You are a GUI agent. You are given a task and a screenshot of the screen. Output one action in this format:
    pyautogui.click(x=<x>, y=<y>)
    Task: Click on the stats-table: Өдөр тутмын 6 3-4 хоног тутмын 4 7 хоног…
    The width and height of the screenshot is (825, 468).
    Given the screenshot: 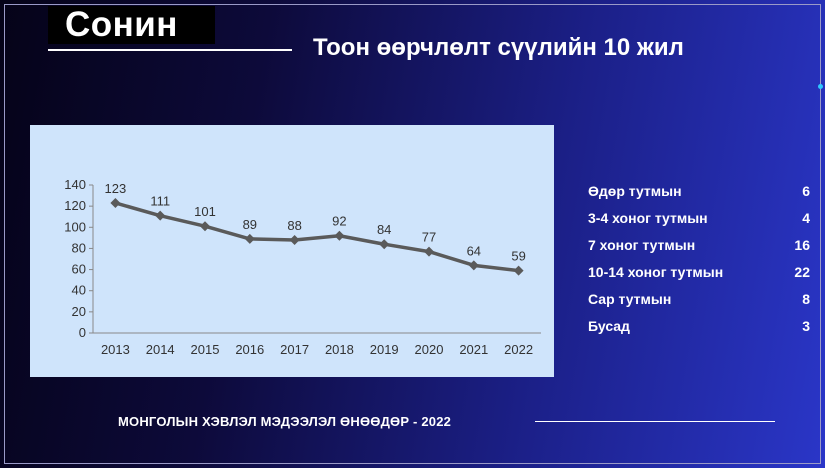 What is the action you would take?
    pyautogui.click(x=699, y=262)
    